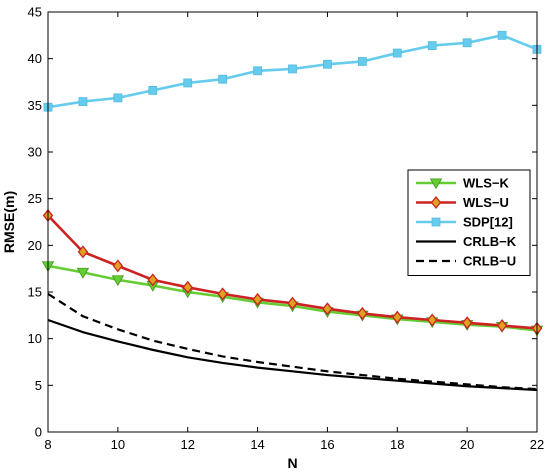 Image resolution: width=550 pixels, height=473 pixels. Describe the element at coordinates (292, 463) in the screenshot. I see `x-axis-label: N` at that location.